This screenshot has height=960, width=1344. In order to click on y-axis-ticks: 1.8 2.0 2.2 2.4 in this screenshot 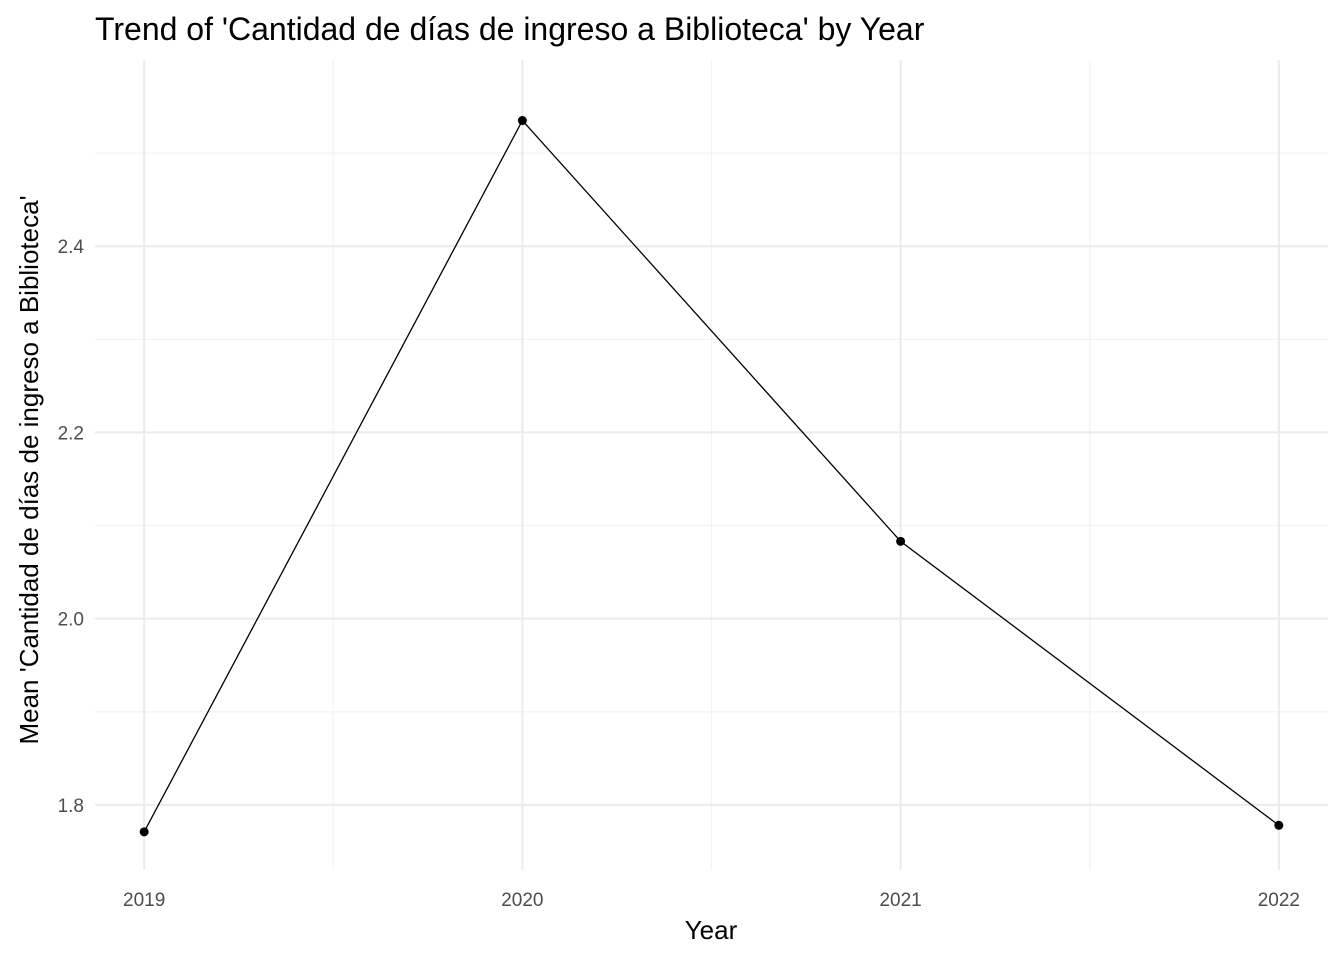, I will do `click(71, 527)`.